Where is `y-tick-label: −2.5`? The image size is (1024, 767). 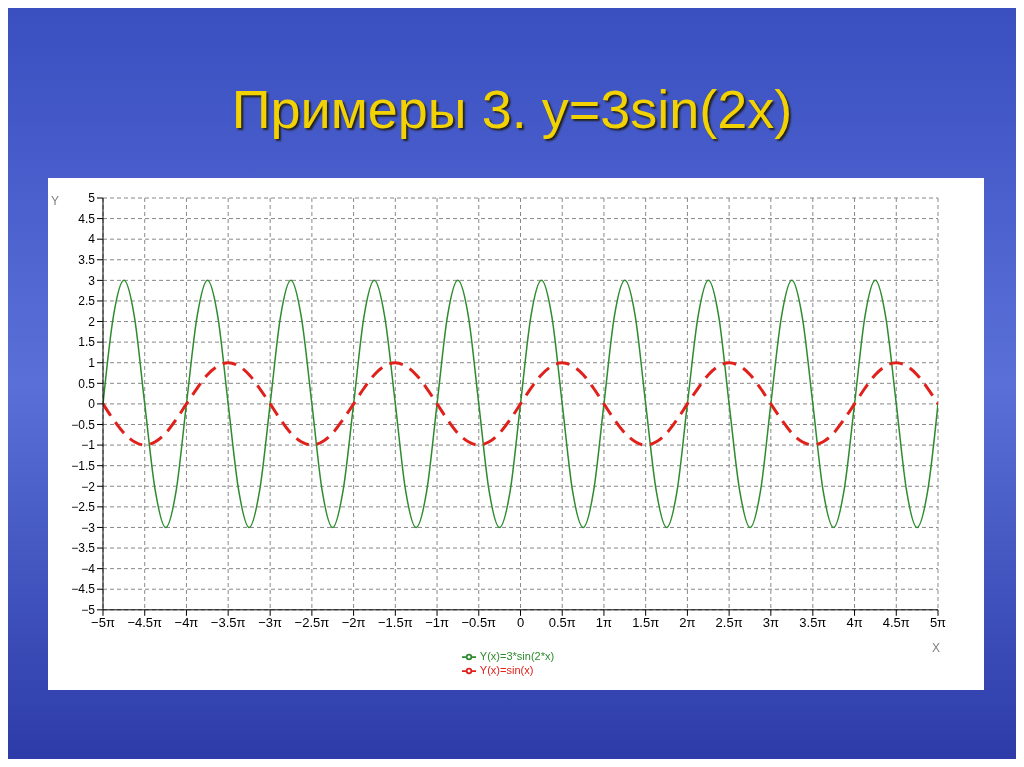
y-tick-label: −2.5 is located at coordinates (83, 507).